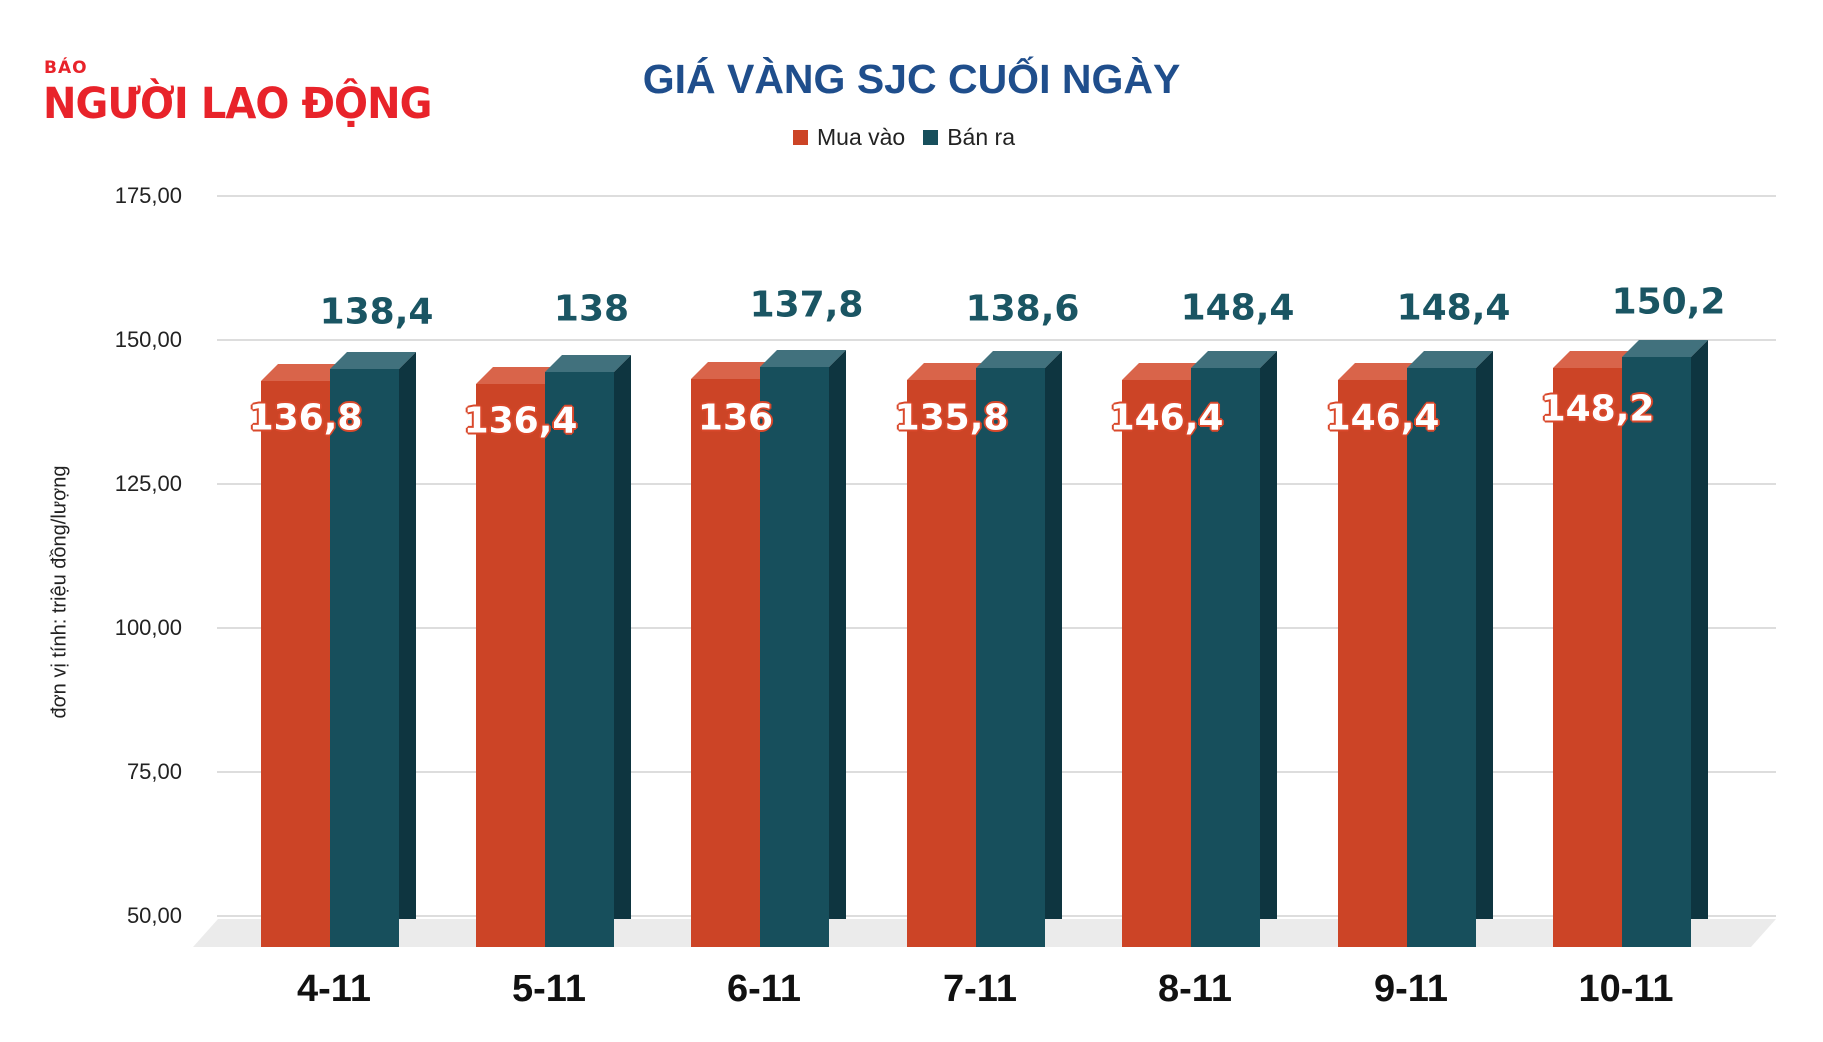 The height and width of the screenshot is (1042, 1823). Describe the element at coordinates (1195, 989) in the screenshot. I see `x-tick-label: 8-11` at that location.